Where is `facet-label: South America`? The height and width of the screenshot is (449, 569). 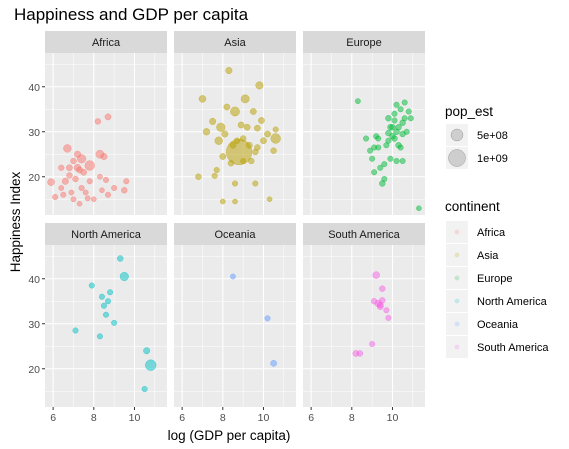
facet-label: South America is located at coordinates (364, 235).